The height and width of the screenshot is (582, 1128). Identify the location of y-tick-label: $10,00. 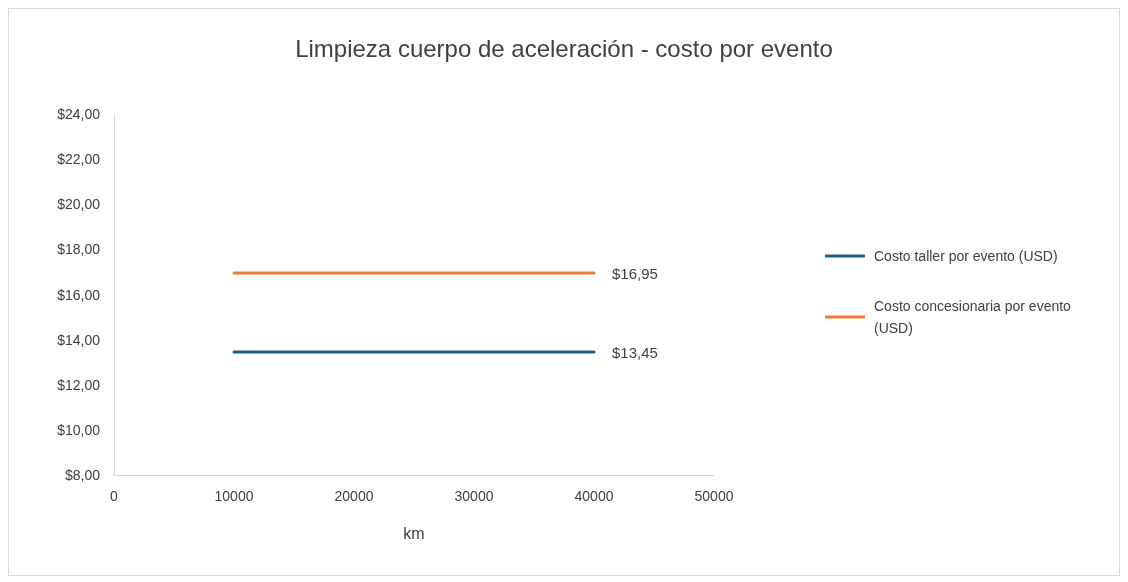
(79, 429).